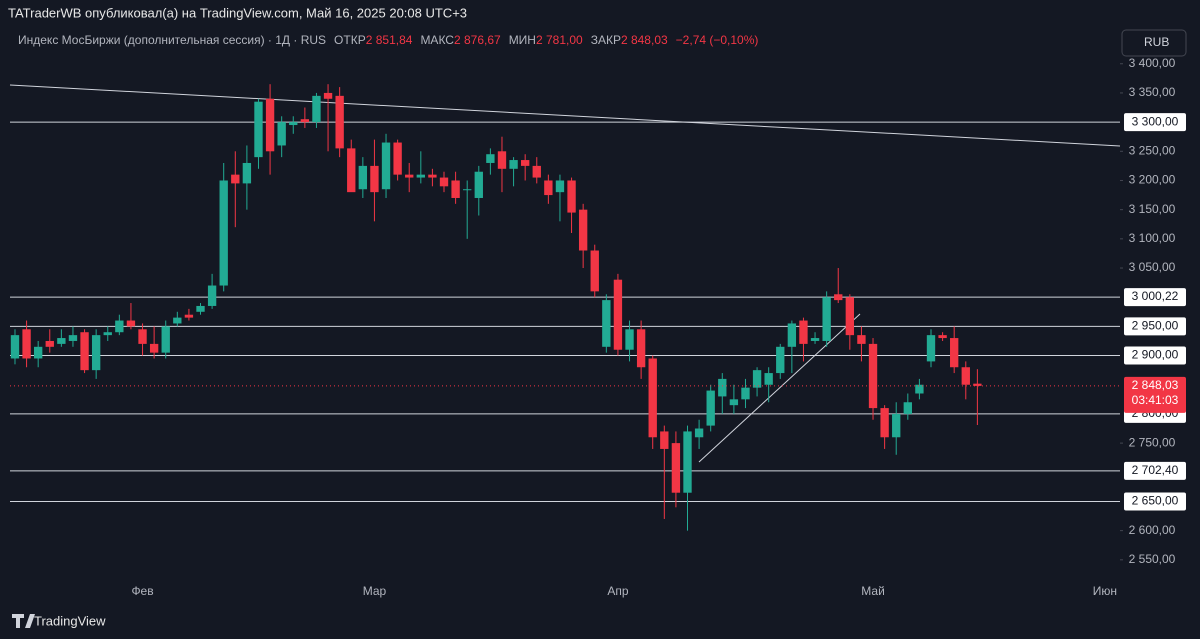 This screenshot has width=1200, height=639. Describe the element at coordinates (477, 40) in the screenshot. I see `high-value: 2 876,67` at that location.